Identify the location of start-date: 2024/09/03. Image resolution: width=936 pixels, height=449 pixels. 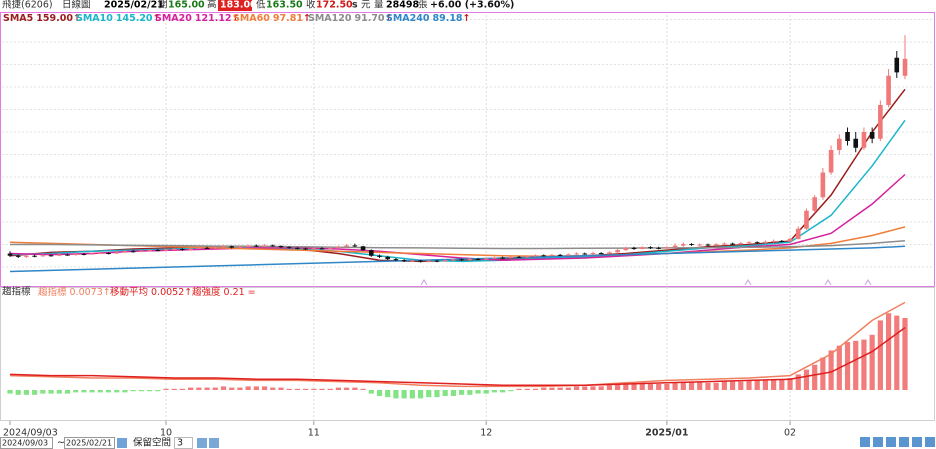
(25, 443).